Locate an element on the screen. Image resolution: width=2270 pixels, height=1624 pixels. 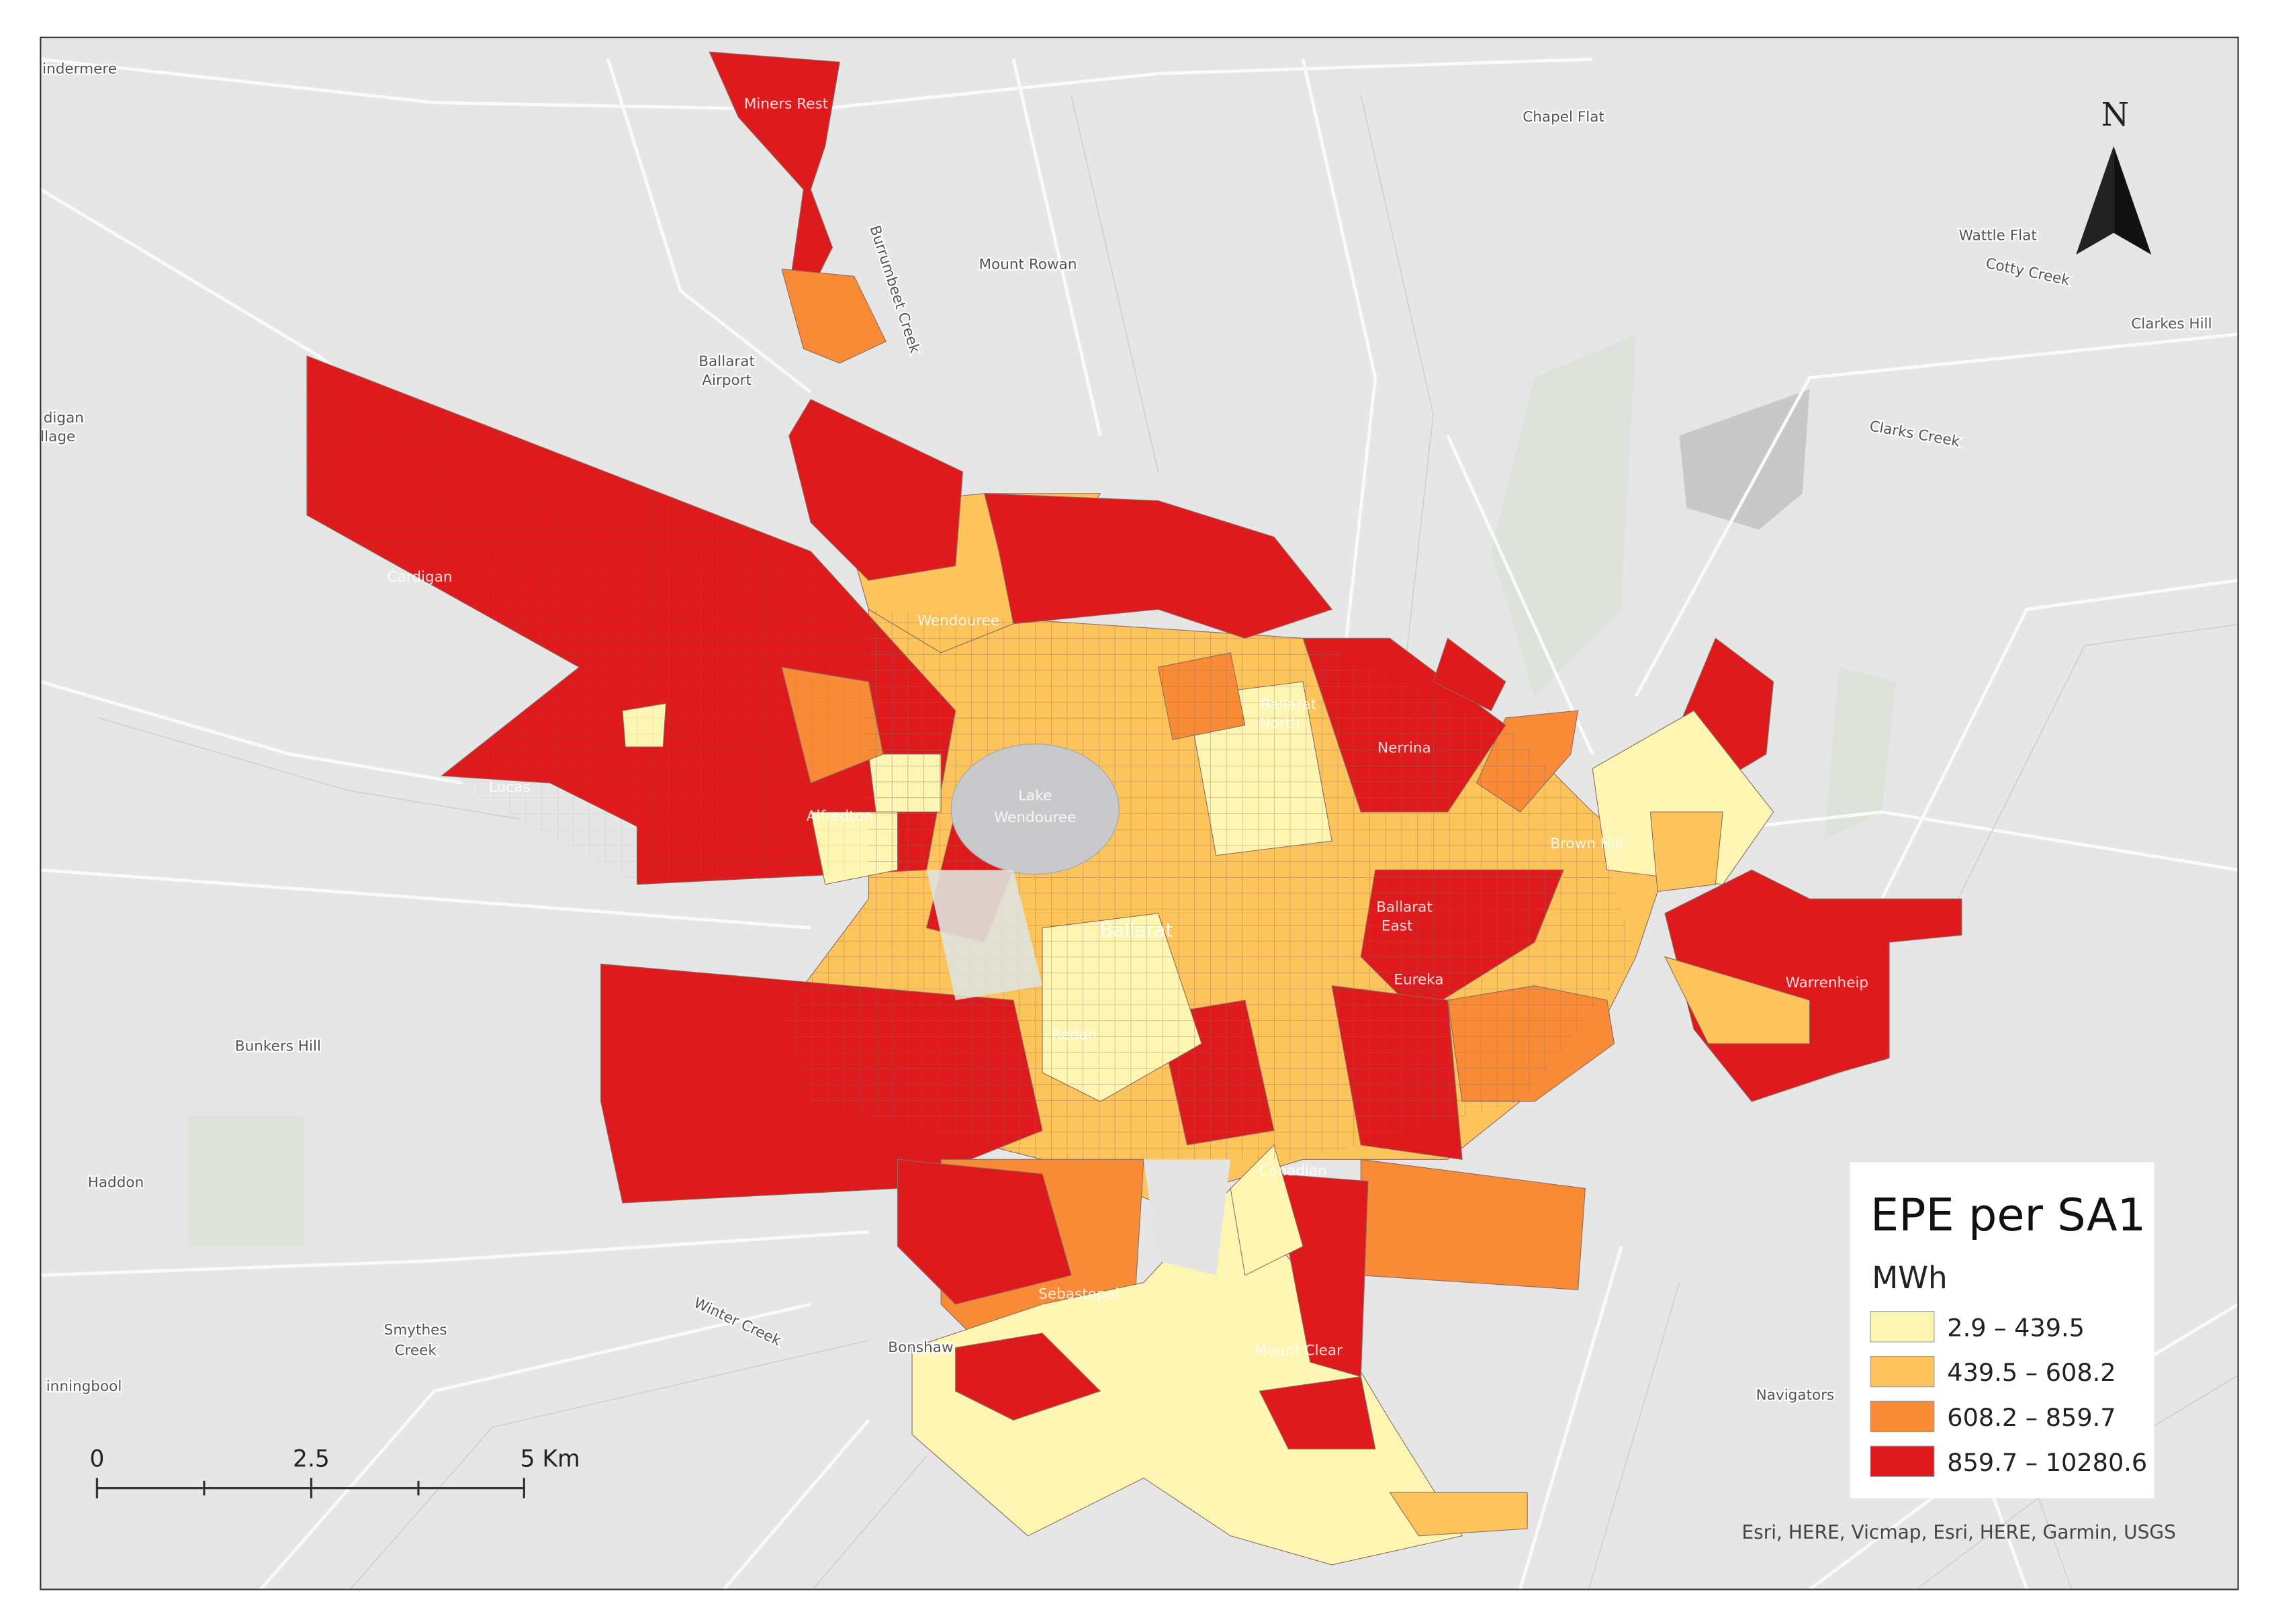
place-label: inningbool is located at coordinates (84, 1386).